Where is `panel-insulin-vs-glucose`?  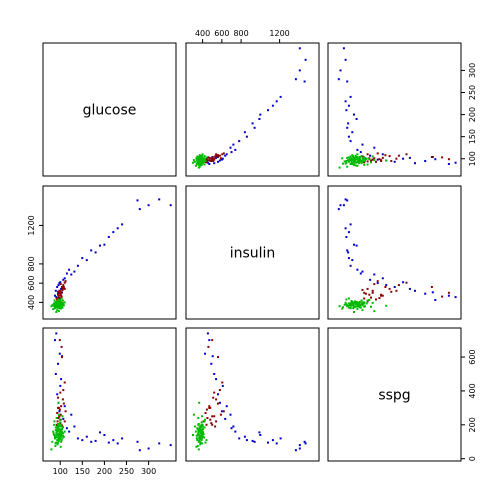 panel-insulin-vs-glucose is located at coordinates (109, 252).